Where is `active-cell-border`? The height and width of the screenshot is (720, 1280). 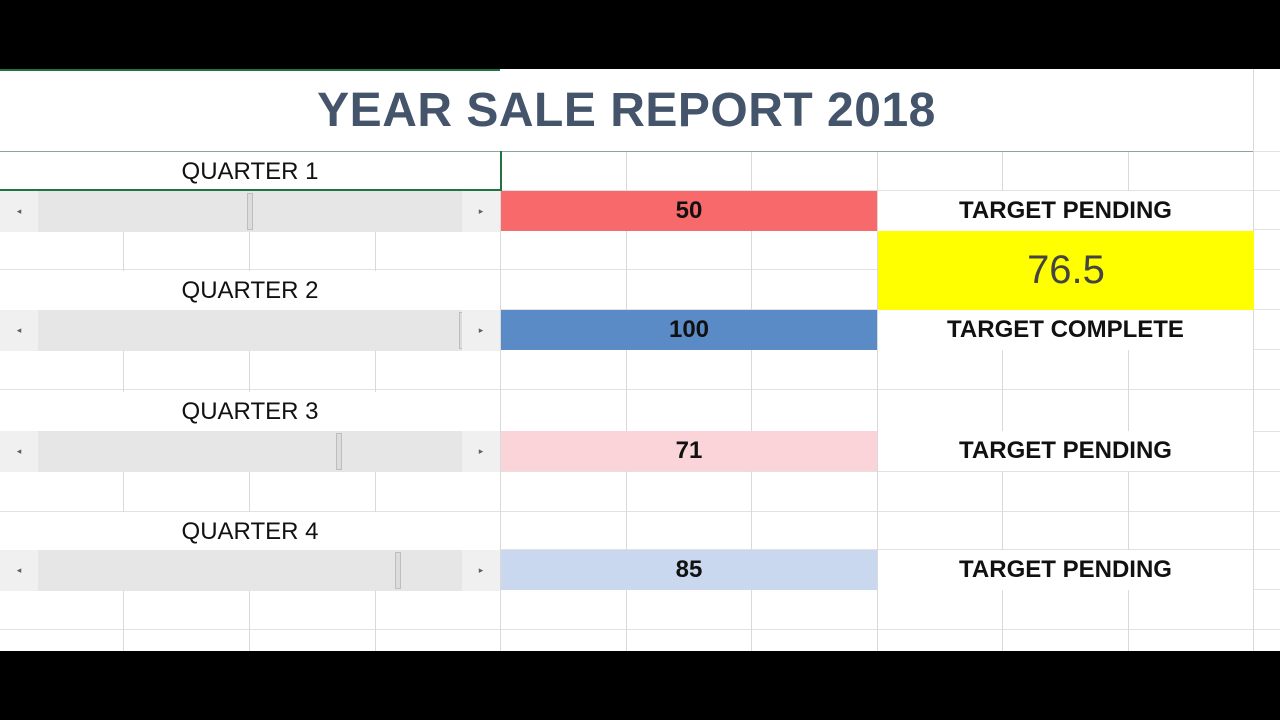 active-cell-border is located at coordinates (251, 171).